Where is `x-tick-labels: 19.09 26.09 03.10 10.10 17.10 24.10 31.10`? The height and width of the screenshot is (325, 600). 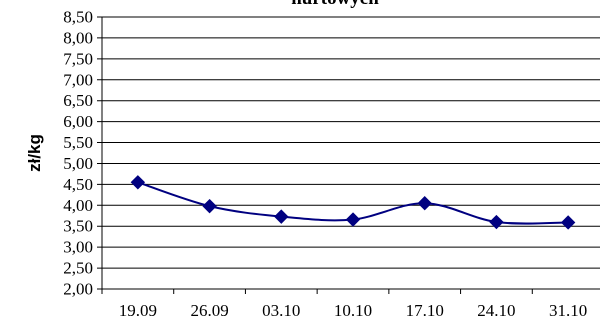 x-tick-labels: 19.09 26.09 03.10 10.10 17.10 24.10 31.10 is located at coordinates (353, 310).